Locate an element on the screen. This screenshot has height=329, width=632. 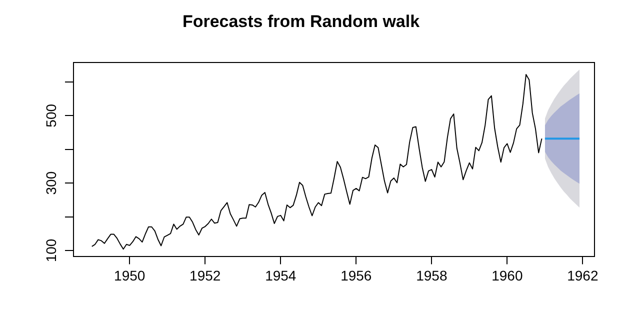
y-tick-label: 300 is located at coordinates (50, 183).